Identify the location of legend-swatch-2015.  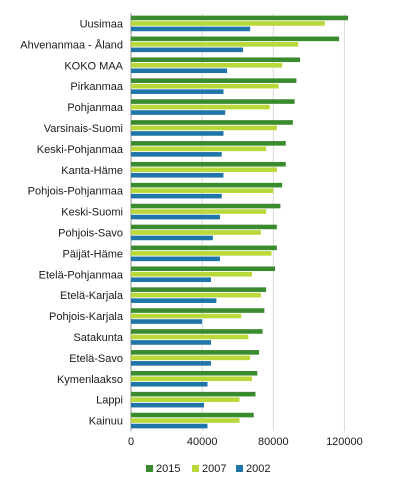
(149, 468).